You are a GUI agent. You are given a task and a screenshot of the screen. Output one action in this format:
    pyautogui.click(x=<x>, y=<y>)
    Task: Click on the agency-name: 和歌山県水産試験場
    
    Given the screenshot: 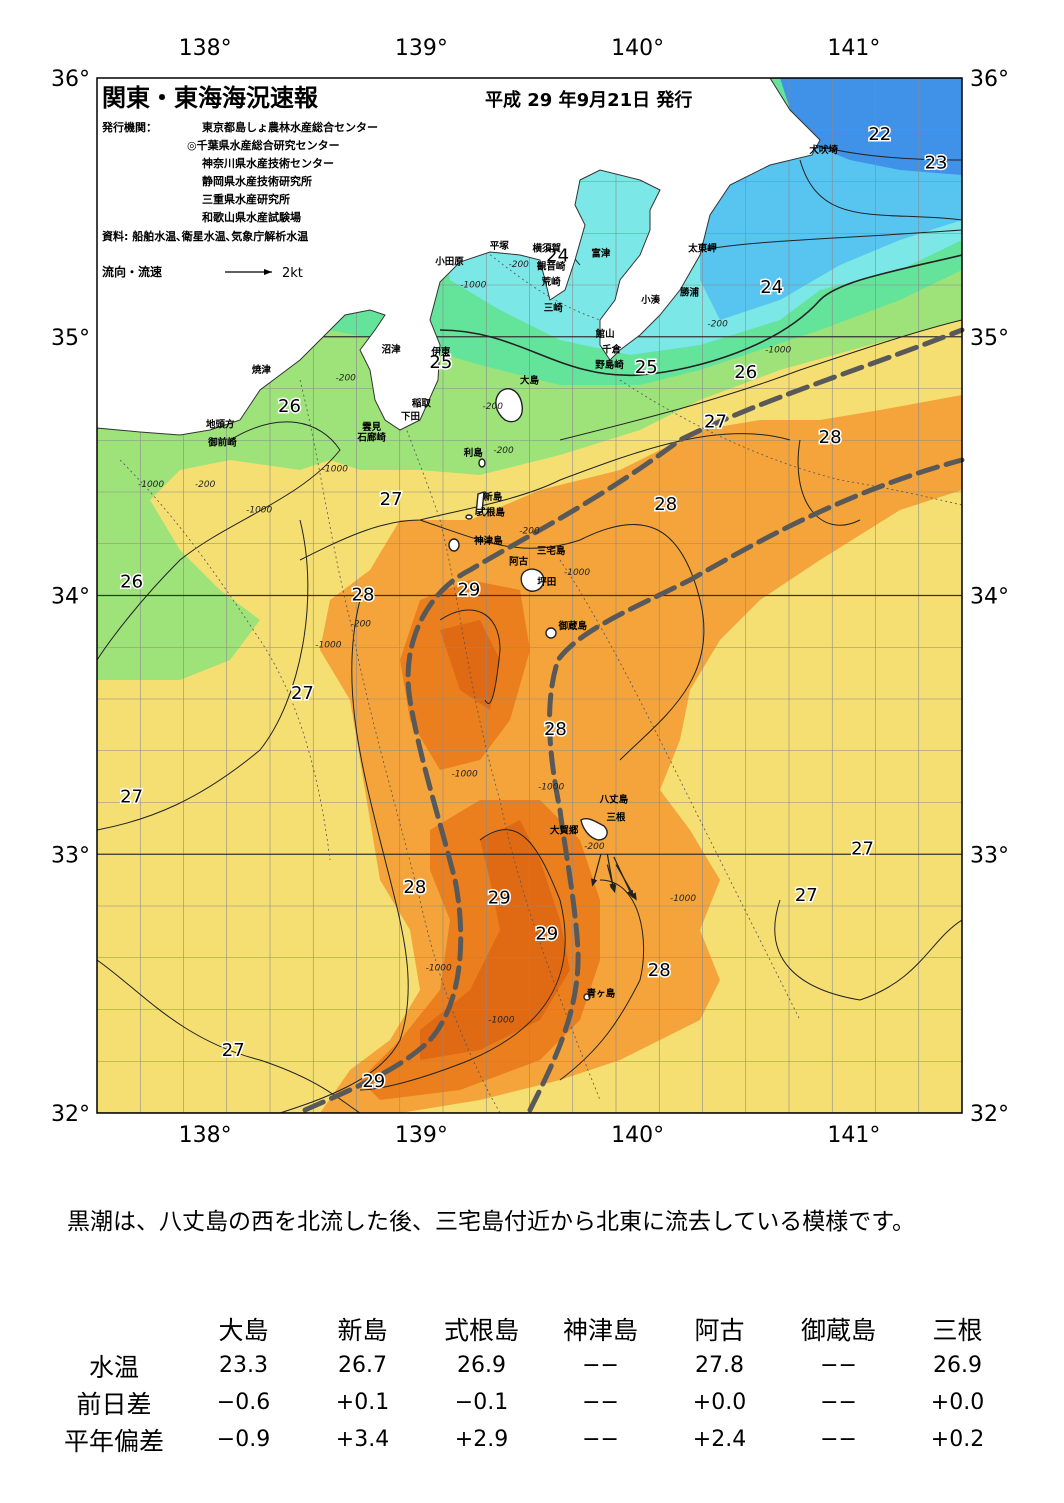 What is the action you would take?
    pyautogui.click(x=251, y=217)
    